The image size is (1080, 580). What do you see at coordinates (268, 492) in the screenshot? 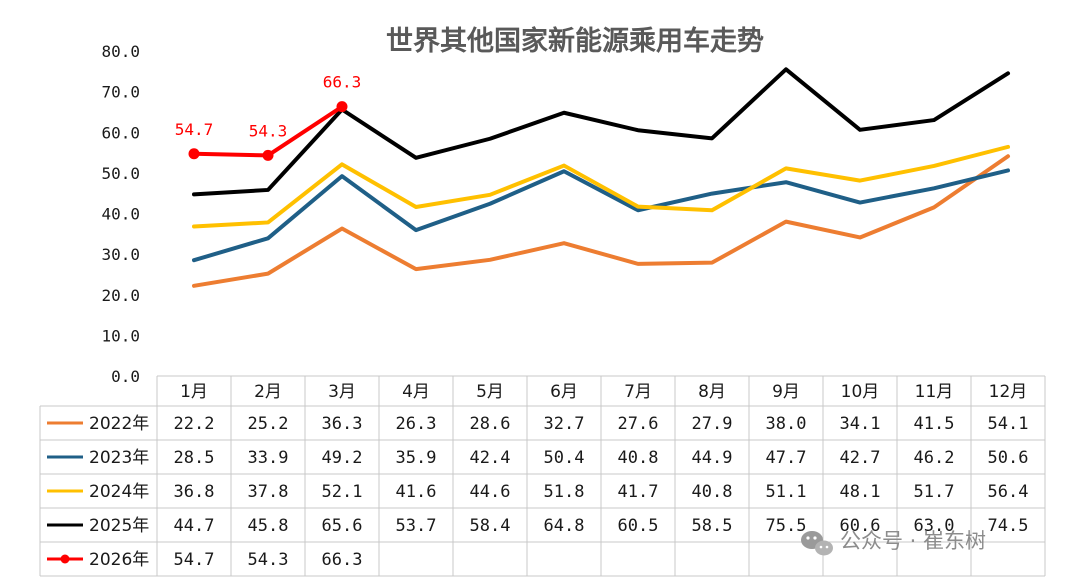
I see `table-cell-value: 37.8` at bounding box center [268, 492].